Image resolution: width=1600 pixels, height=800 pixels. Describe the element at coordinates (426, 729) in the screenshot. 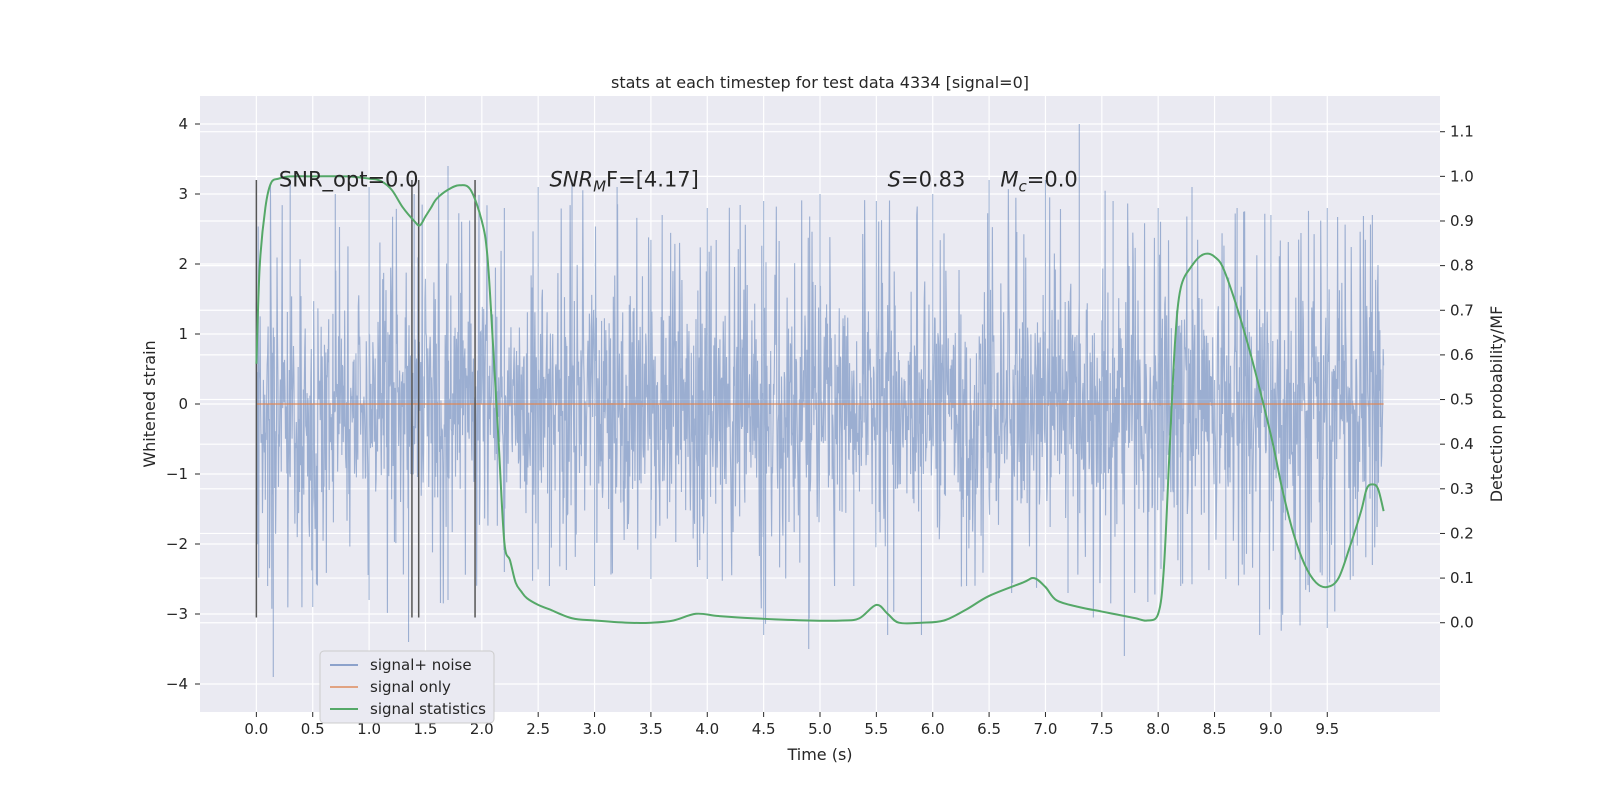

I see `x-tick-label: 1.5` at that location.